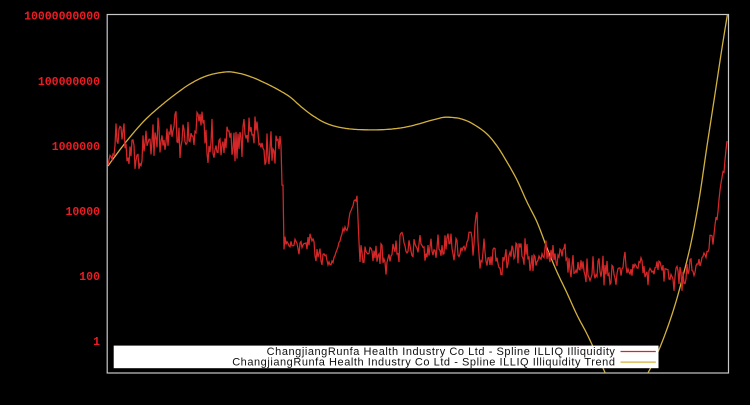 The width and height of the screenshot is (750, 405). What do you see at coordinates (69, 82) in the screenshot?
I see `svg-text: 100000000` at bounding box center [69, 82].